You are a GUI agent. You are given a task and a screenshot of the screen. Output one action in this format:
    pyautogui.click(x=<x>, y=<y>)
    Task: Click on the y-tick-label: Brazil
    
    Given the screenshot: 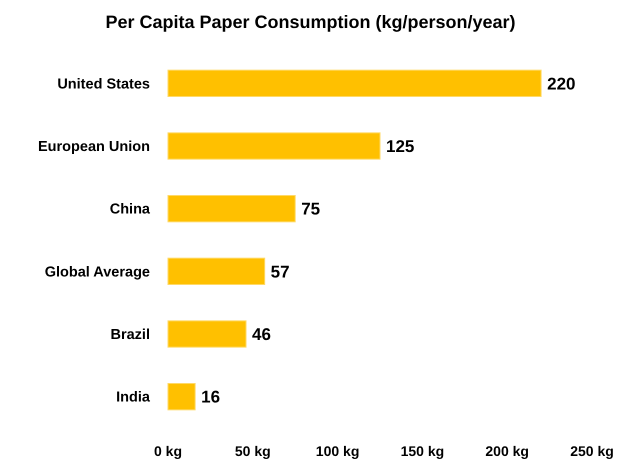 What is the action you would take?
    pyautogui.click(x=130, y=335)
    